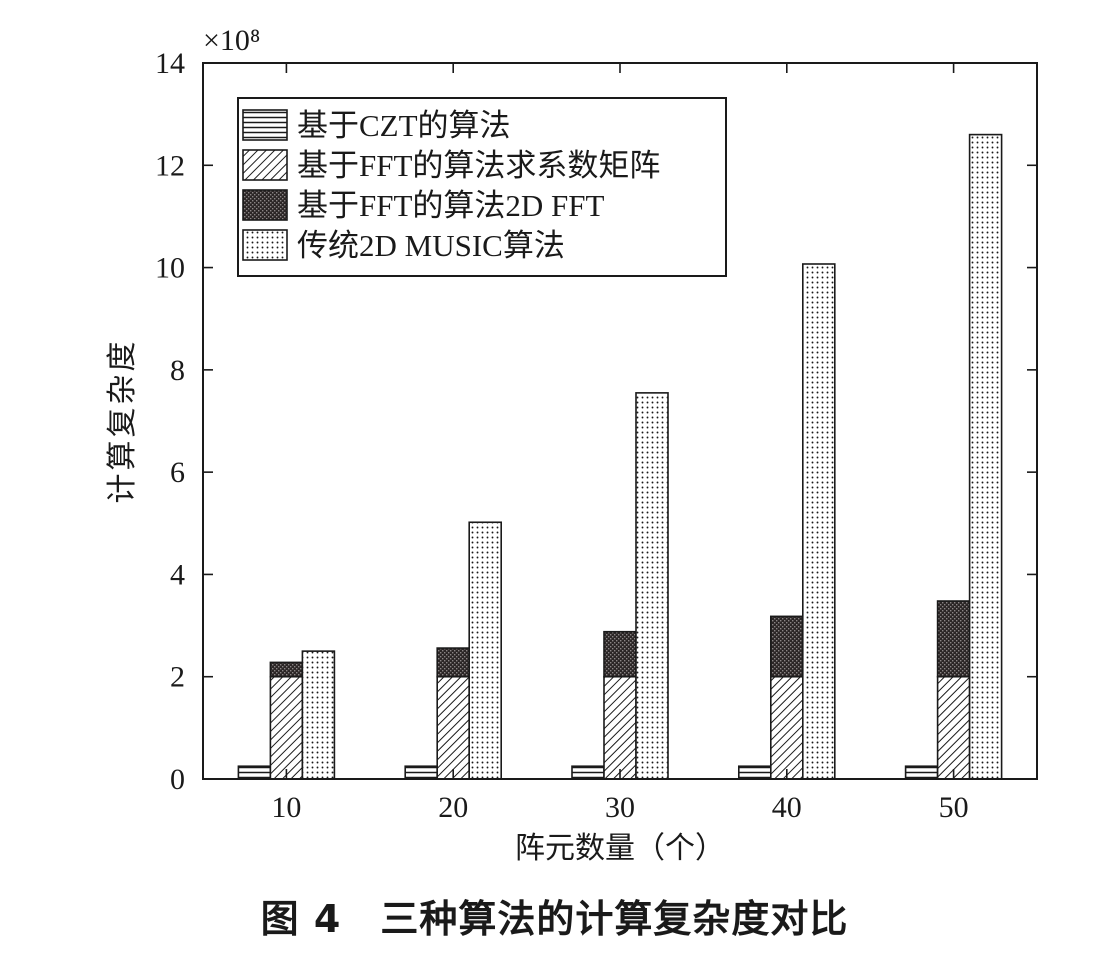 The height and width of the screenshot is (953, 1109). What do you see at coordinates (122, 421) in the screenshot?
I see `y-axis-title: 计算复杂度` at bounding box center [122, 421].